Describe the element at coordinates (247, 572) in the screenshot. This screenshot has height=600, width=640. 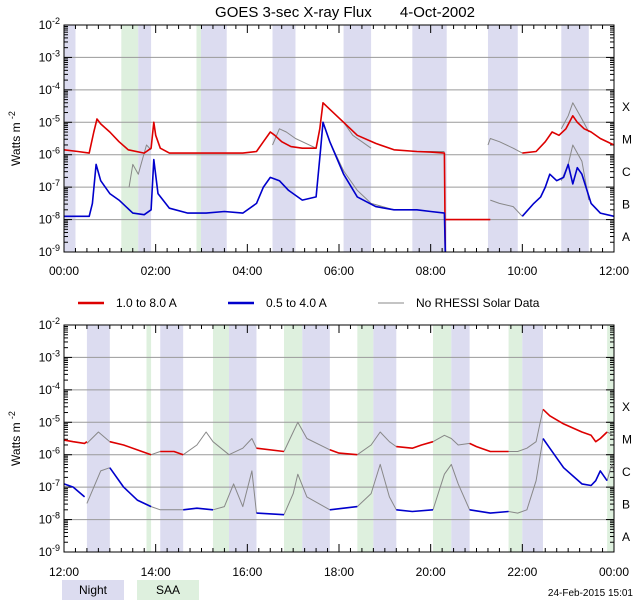
I see `x-tick-label: 16:00` at that location.